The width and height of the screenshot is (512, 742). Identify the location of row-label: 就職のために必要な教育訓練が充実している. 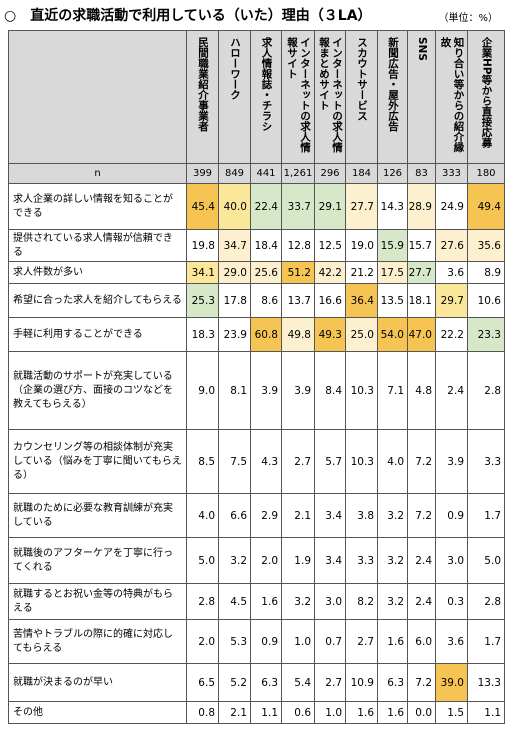
(97, 515).